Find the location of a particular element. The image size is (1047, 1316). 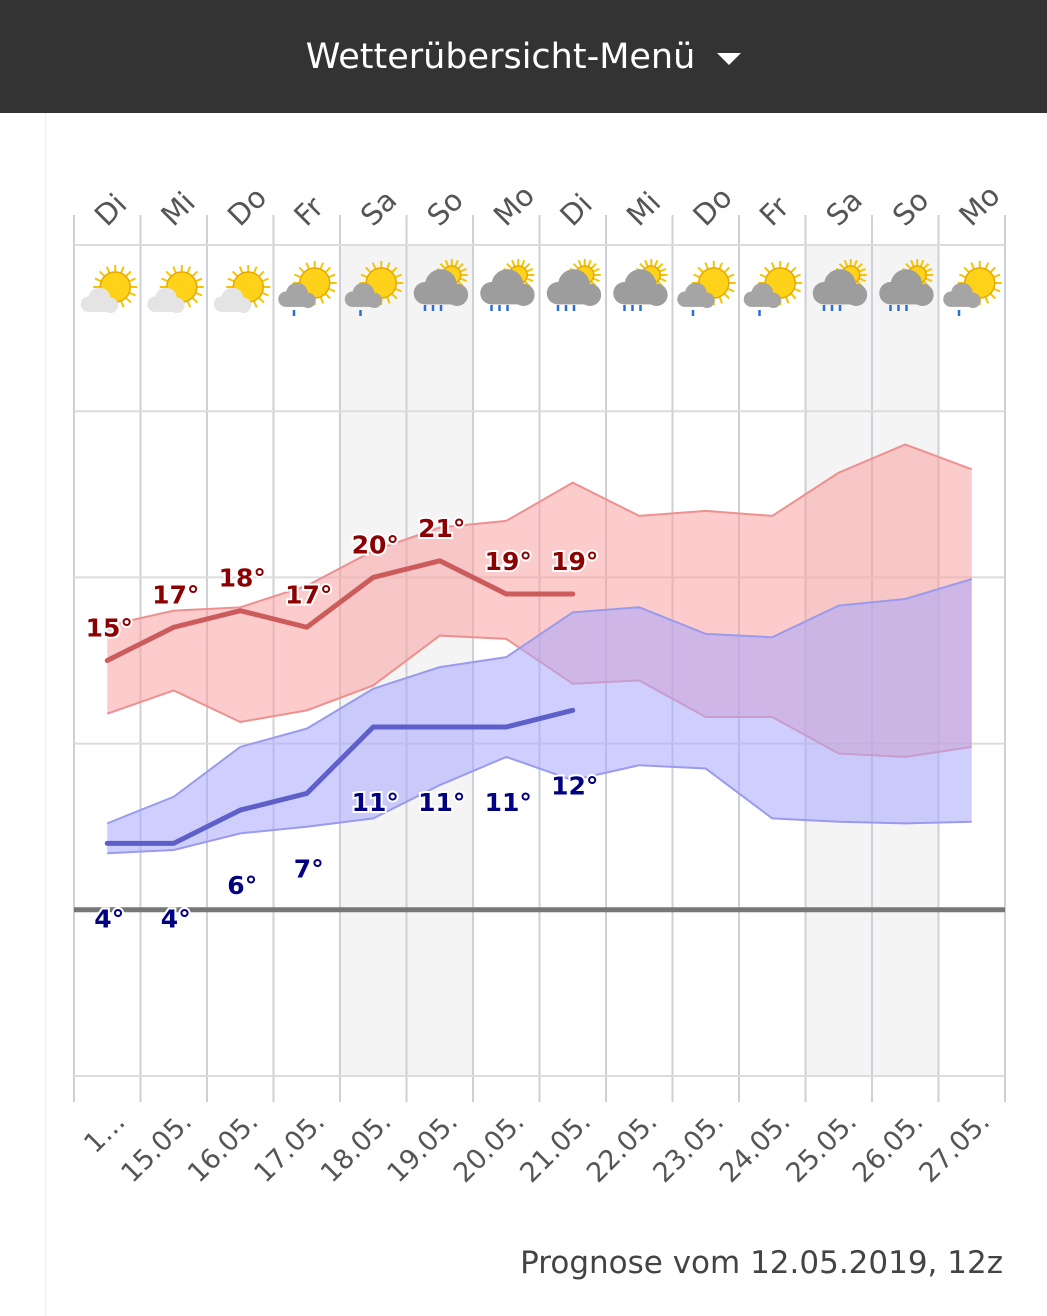

band-high is located at coordinates (540, 535).